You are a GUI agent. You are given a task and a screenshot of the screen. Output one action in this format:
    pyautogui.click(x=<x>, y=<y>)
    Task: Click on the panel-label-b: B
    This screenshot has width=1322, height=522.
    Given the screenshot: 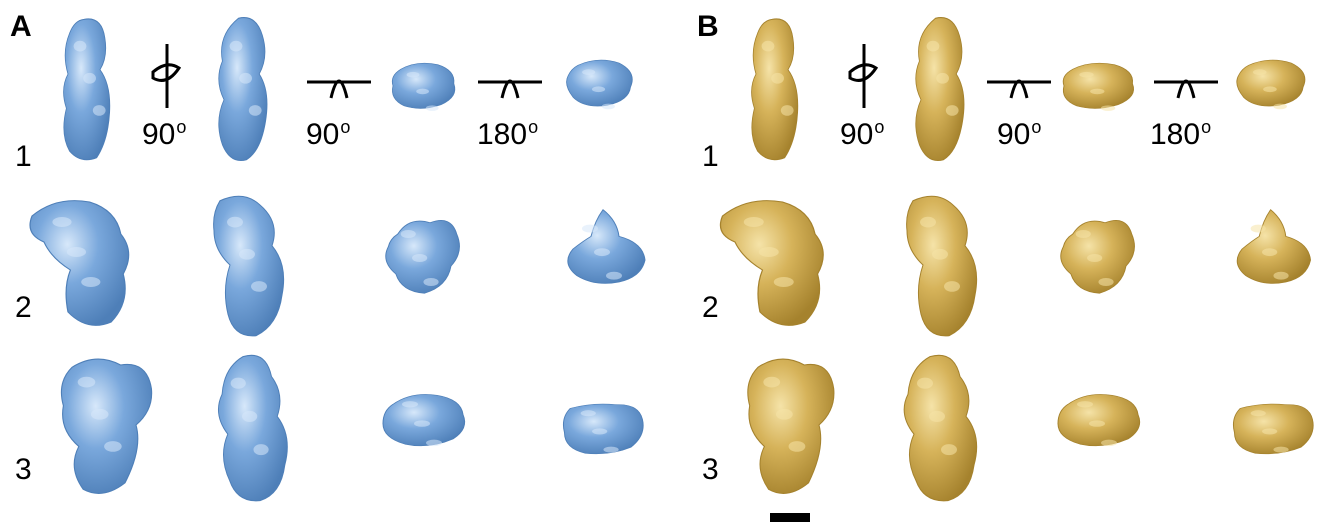 What is the action you would take?
    pyautogui.click(x=708, y=26)
    